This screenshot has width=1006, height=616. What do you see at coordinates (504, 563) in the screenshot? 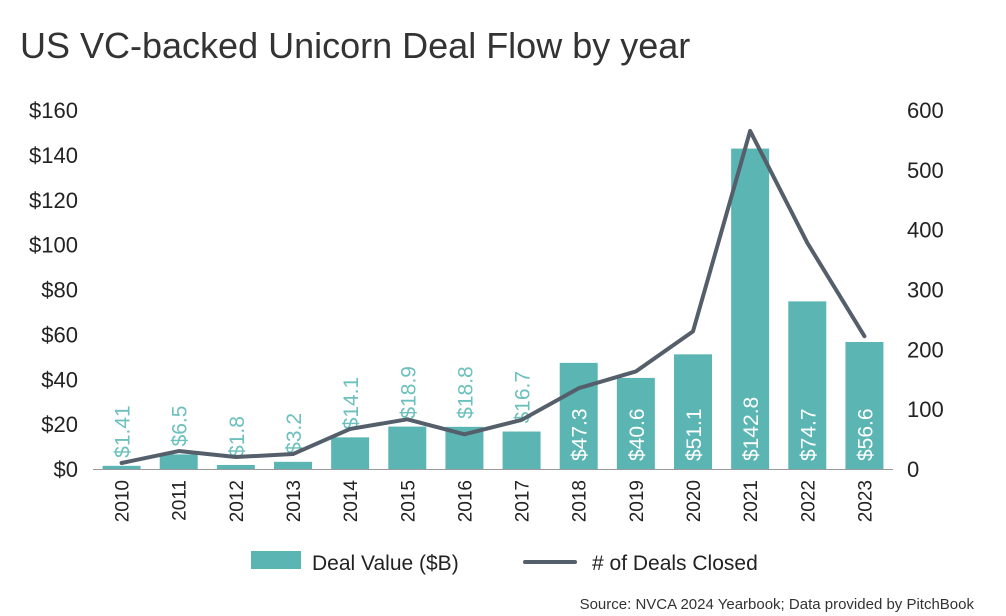
I see `legend: Deal Value ($B) # of Deals Closed` at bounding box center [504, 563].